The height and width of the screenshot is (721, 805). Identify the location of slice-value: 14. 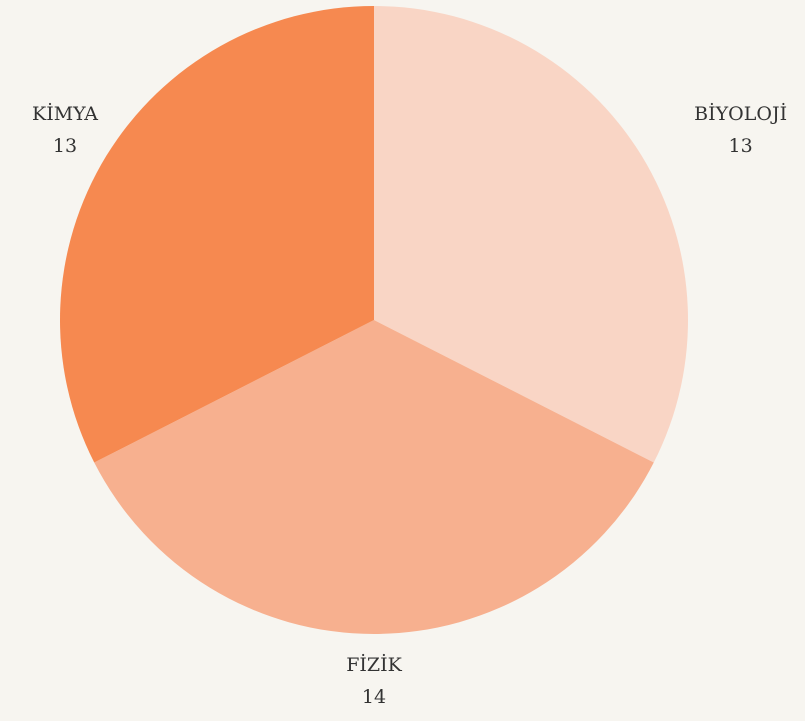
(374, 697).